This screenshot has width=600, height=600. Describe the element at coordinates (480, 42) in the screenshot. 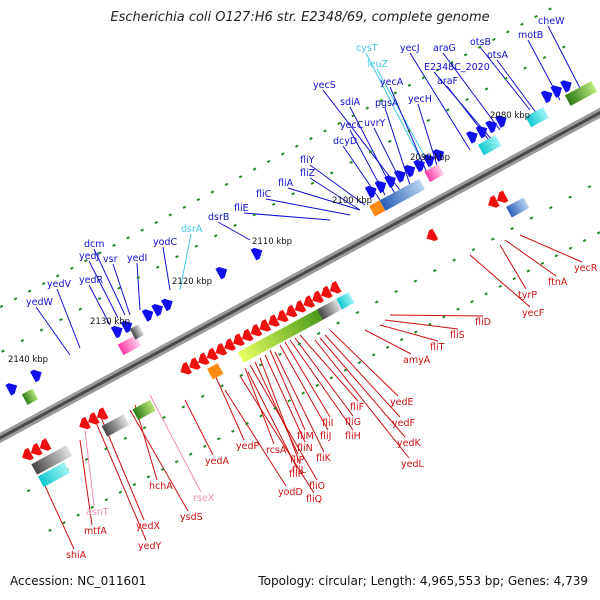

I see `forward-gene-label: otsB` at that location.